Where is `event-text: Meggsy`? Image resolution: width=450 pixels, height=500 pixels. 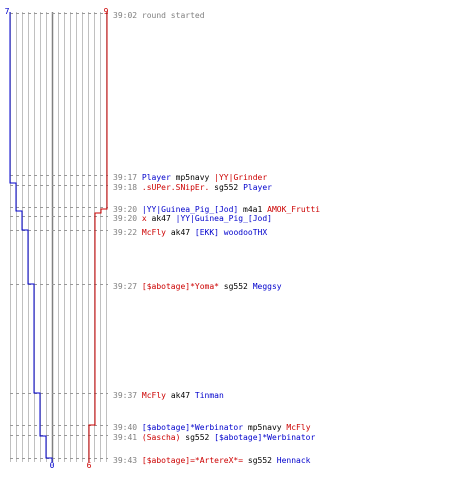 event-text: Meggsy is located at coordinates (267, 286).